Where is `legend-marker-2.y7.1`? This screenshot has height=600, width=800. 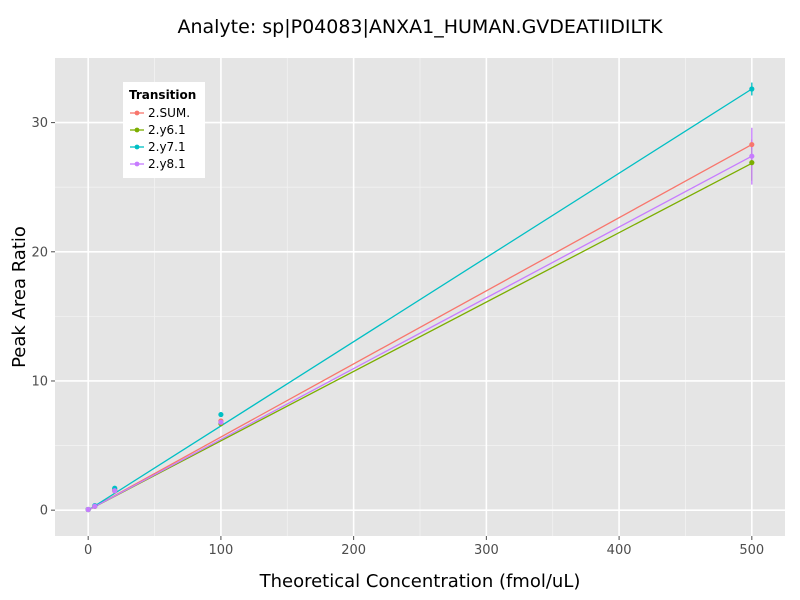 legend-marker-2.y7.1 is located at coordinates (137, 147).